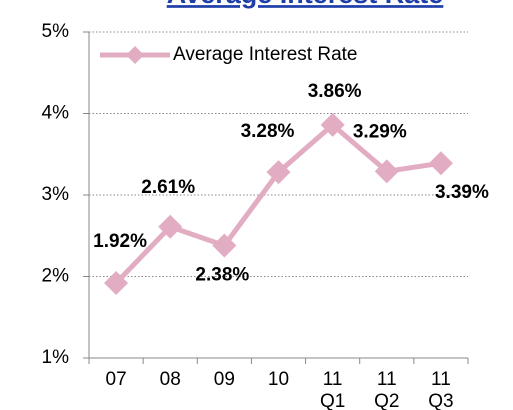 The width and height of the screenshot is (513, 410). Describe the element at coordinates (224, 379) in the screenshot. I see `x-tick-label: 09` at that location.